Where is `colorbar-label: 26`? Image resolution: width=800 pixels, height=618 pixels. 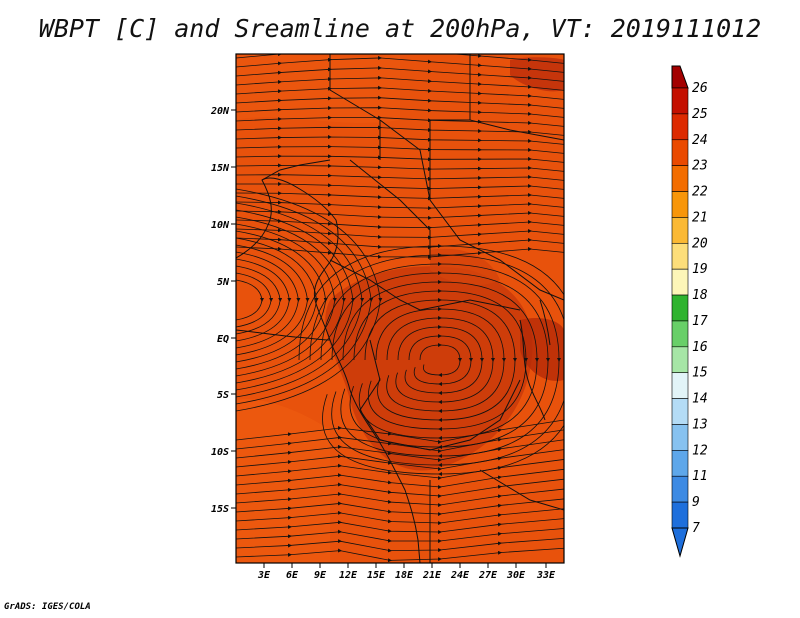 colorbar-label: 26 is located at coordinates (700, 88).